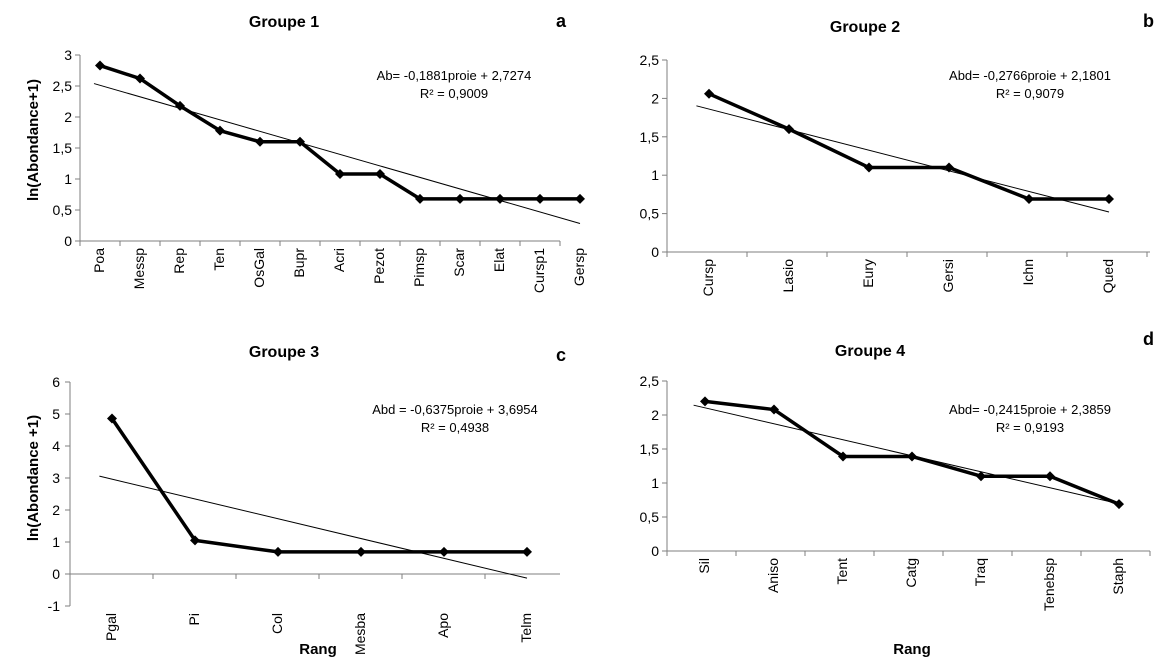 Image resolution: width=1169 pixels, height=657 pixels. What do you see at coordinates (948, 275) in the screenshot?
I see `x-tick-label: Gersi` at bounding box center [948, 275].